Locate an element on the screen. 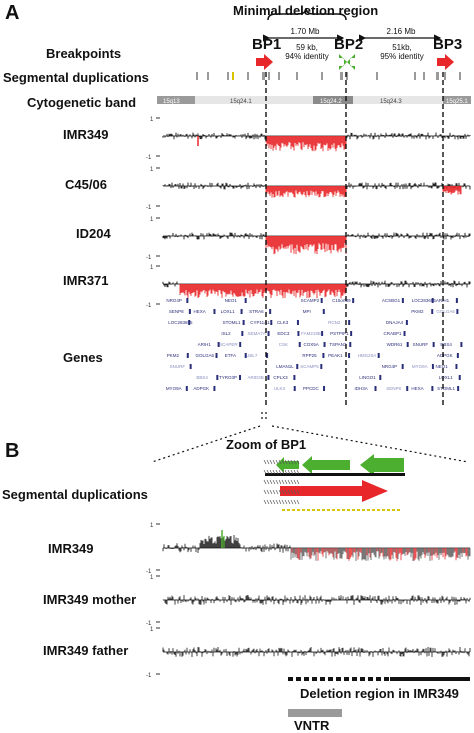 The width and height of the screenshot is (474, 733). scale-bottom-a3: -1 is located at coordinates (149, 306).